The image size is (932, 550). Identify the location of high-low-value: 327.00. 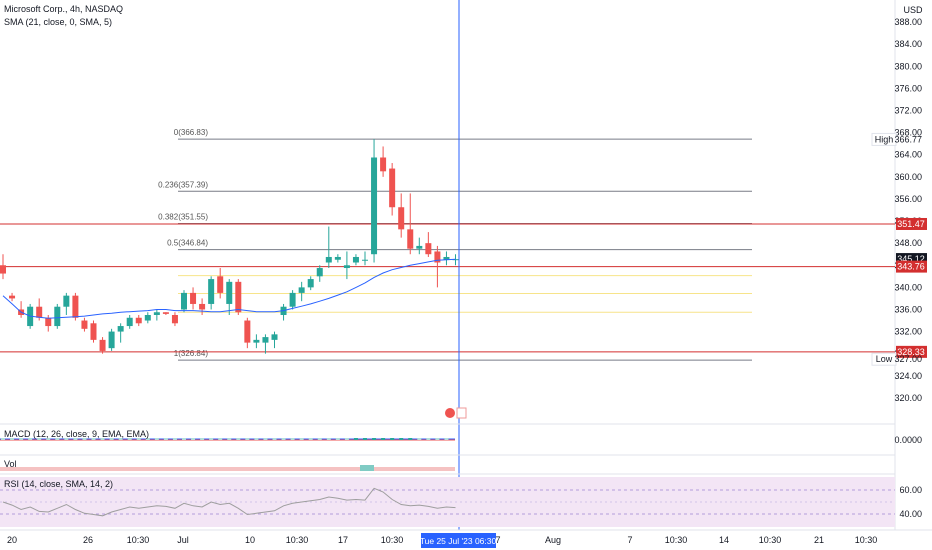
(908, 359).